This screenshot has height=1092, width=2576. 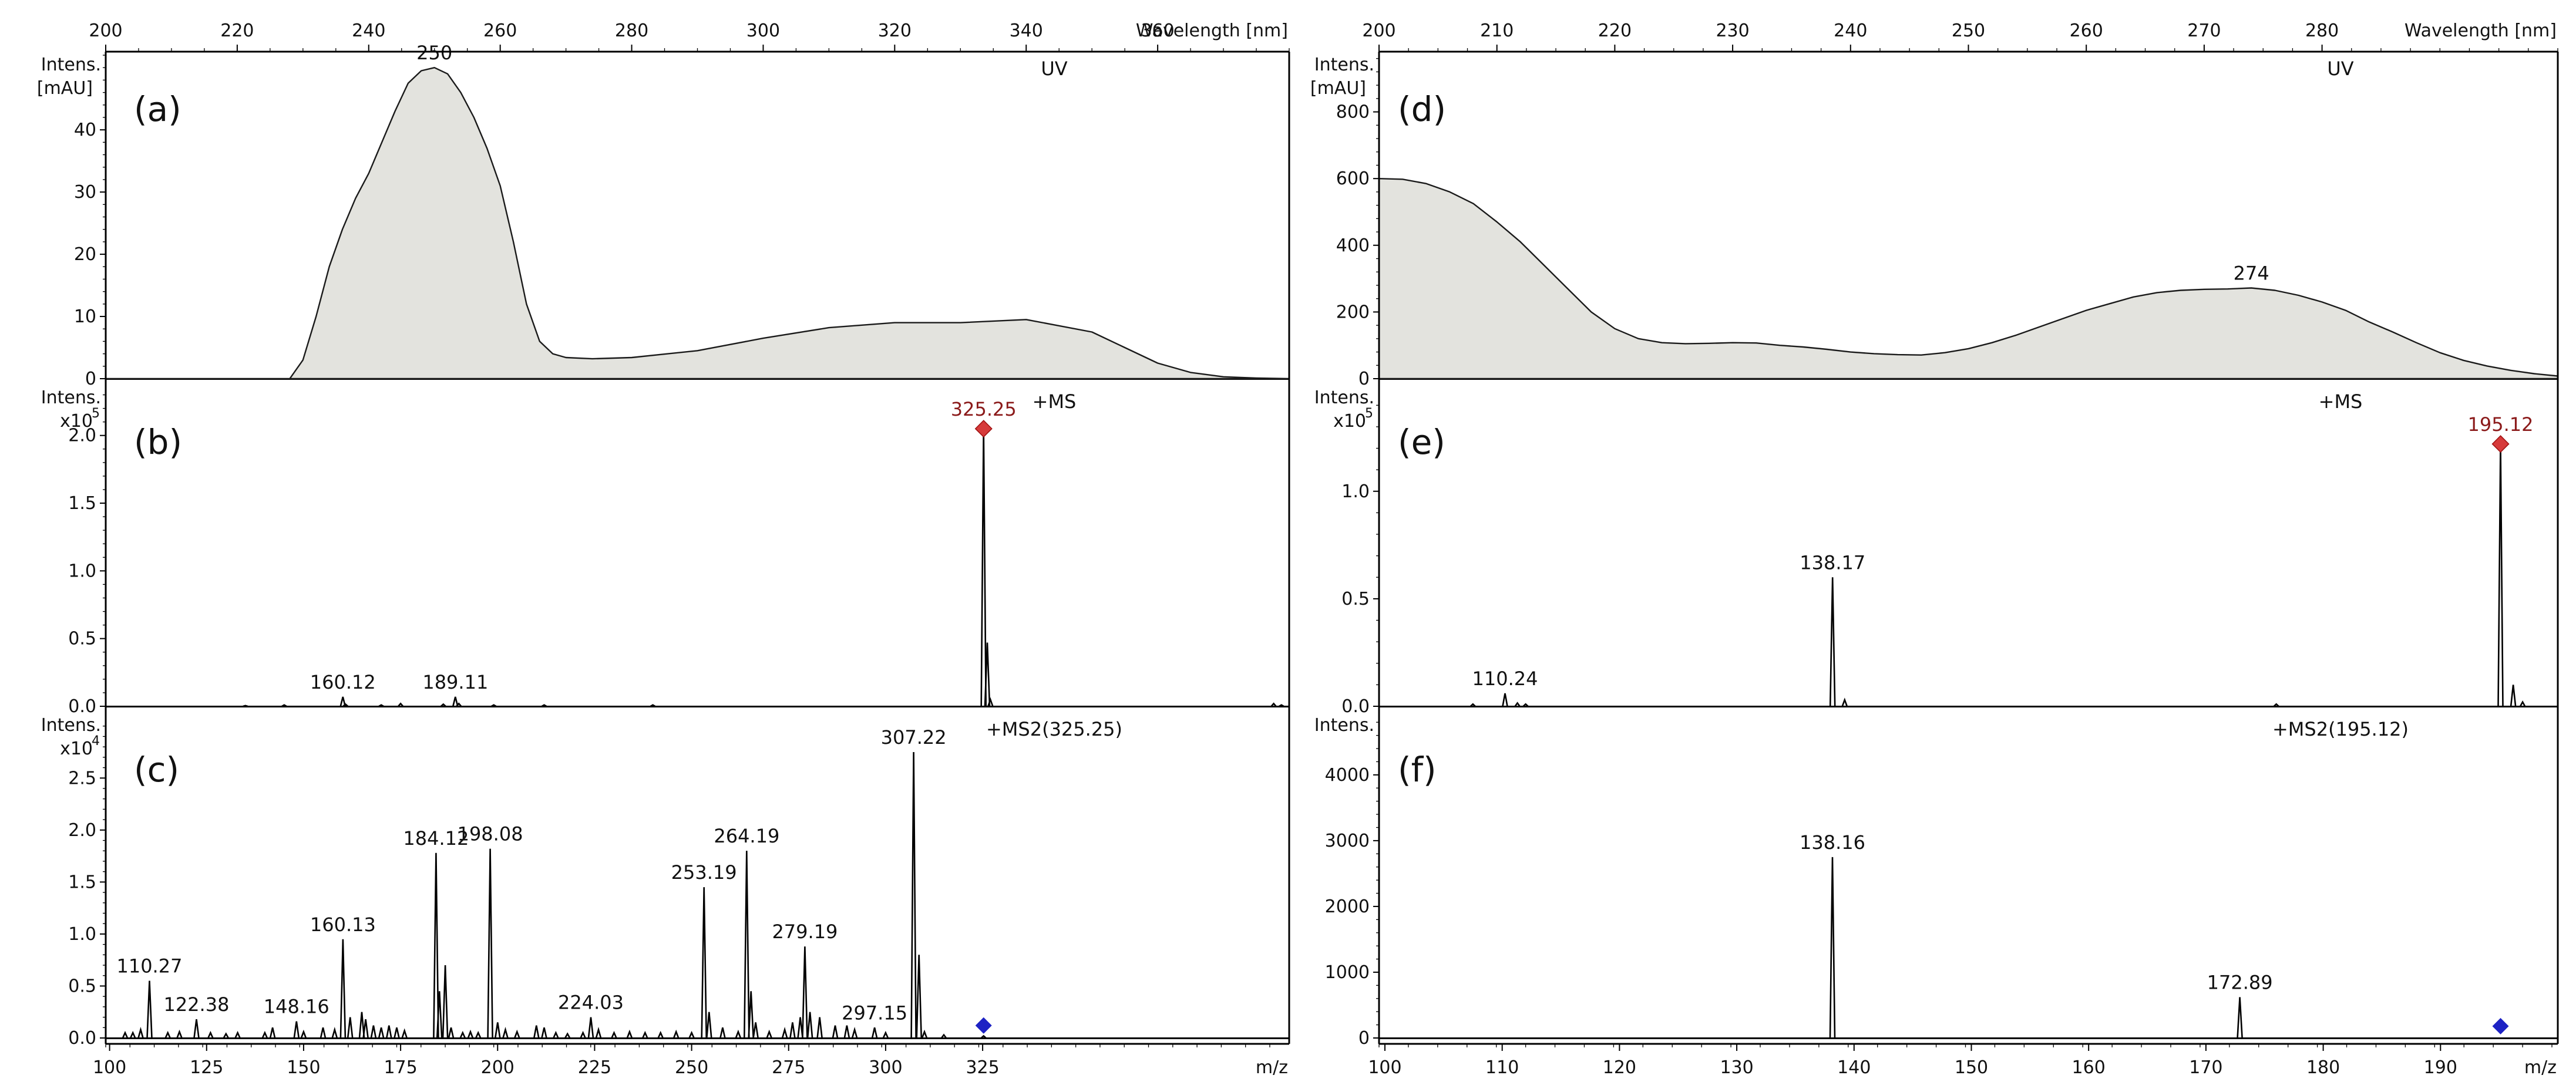 I want to click on x-tick-label: 360, so click(x=1157, y=31).